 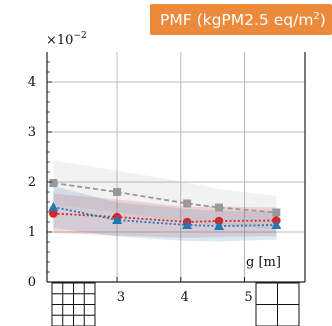 I want to click on y-tick-label: 4, so click(x=32, y=82).